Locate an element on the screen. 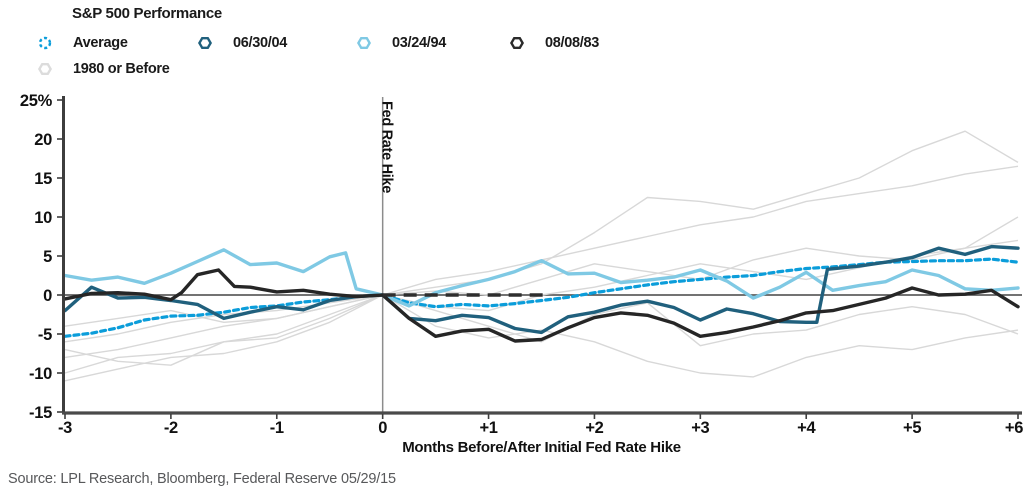 Image resolution: width=1024 pixels, height=497 pixels. x-tick-label: -3 is located at coordinates (65, 428).